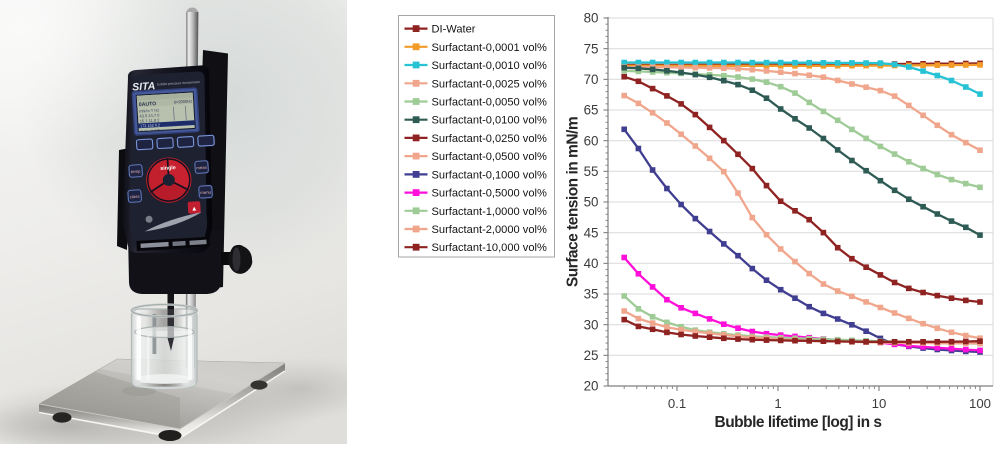 Image resolution: width=1000 pixels, height=449 pixels. Describe the element at coordinates (489, 66) in the screenshot. I see `svg-text: Surfactant-0,0010 vol%` at that location.